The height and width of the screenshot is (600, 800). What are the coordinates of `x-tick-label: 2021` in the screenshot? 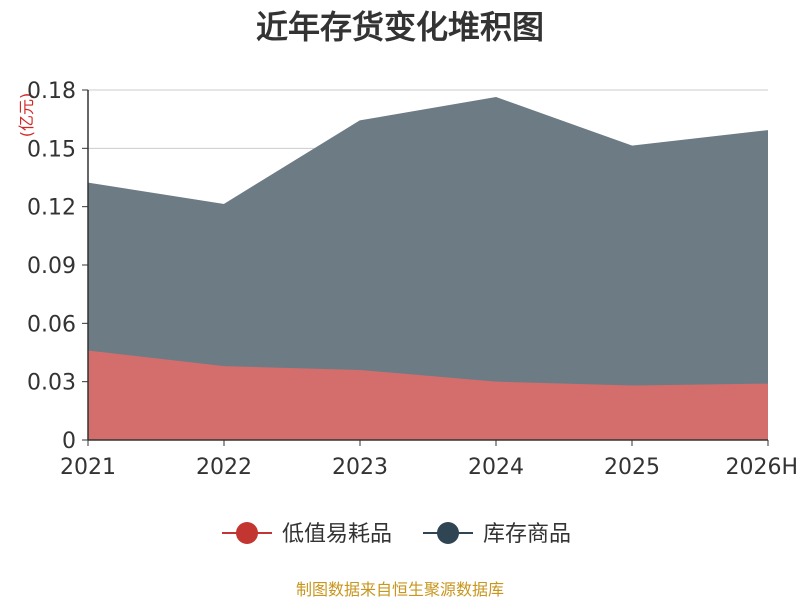 It's located at (88, 467).